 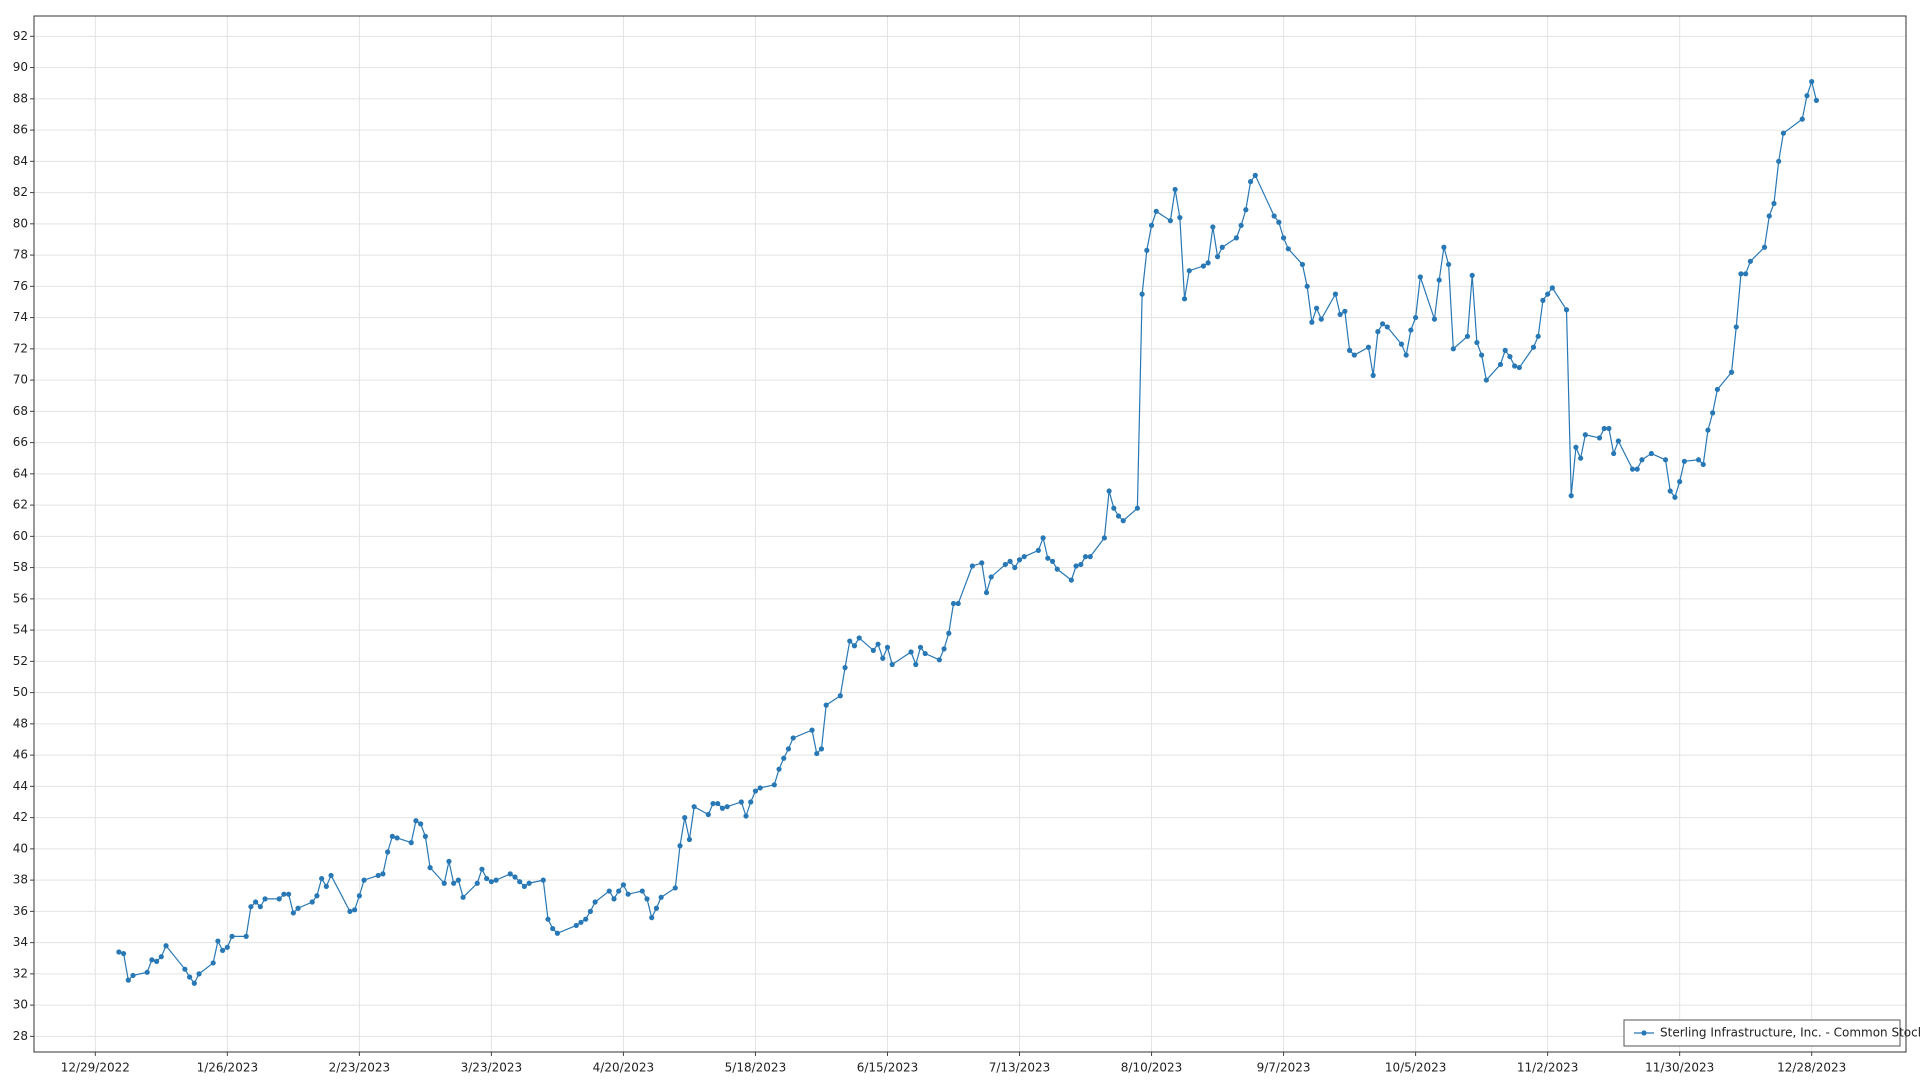 I want to click on x-tick-label: 2/23/2023, so click(x=360, y=1068).